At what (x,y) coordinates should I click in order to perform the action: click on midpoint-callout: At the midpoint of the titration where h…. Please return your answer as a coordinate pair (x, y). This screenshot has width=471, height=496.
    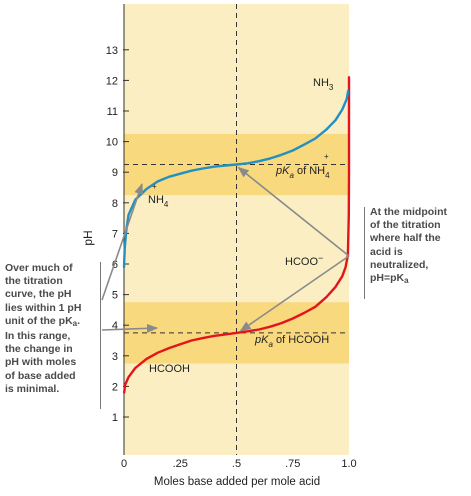
    Looking at the image, I should click on (408, 246).